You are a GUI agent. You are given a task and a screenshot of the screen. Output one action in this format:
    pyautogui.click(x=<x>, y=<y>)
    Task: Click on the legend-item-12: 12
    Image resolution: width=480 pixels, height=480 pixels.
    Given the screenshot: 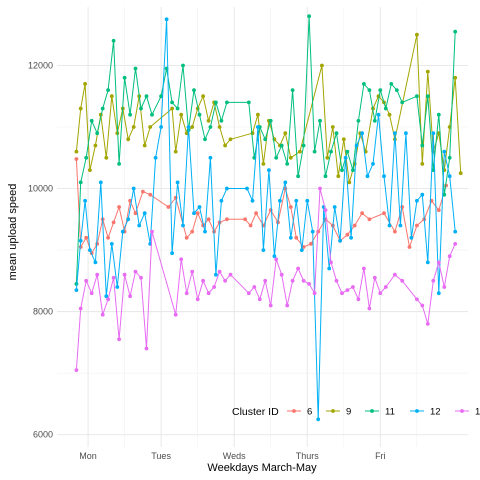 What is the action you would take?
    pyautogui.click(x=425, y=412)
    